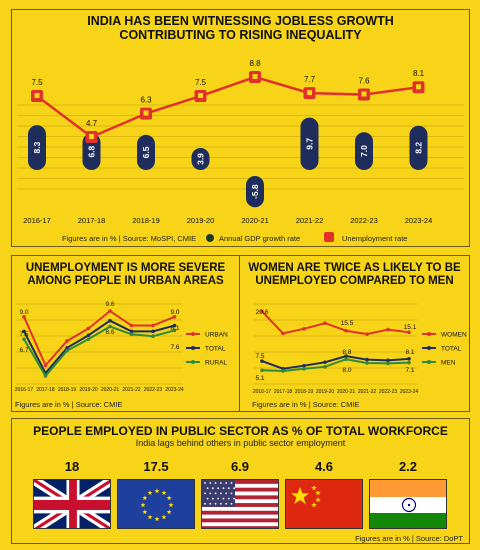  I want to click on top-source: Figures are in % | Source: MoSPI, CMIE, so click(129, 238).